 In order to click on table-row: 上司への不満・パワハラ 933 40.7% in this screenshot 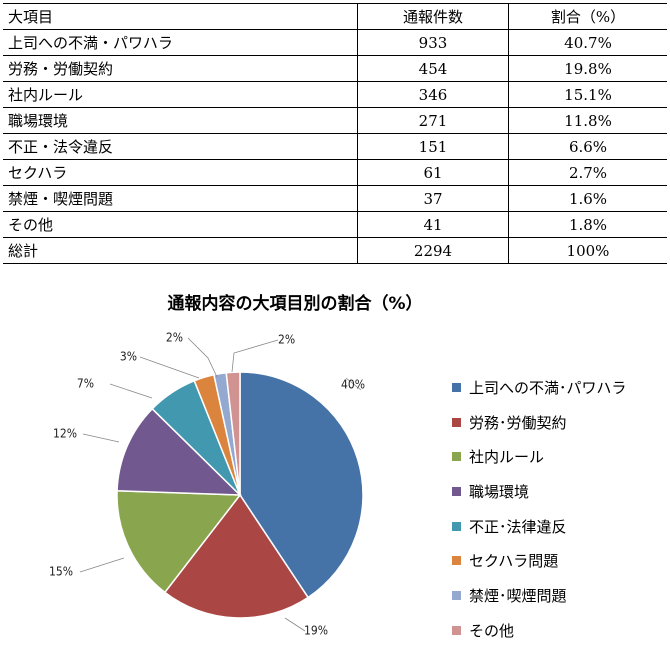, I will do `click(335, 42)`.